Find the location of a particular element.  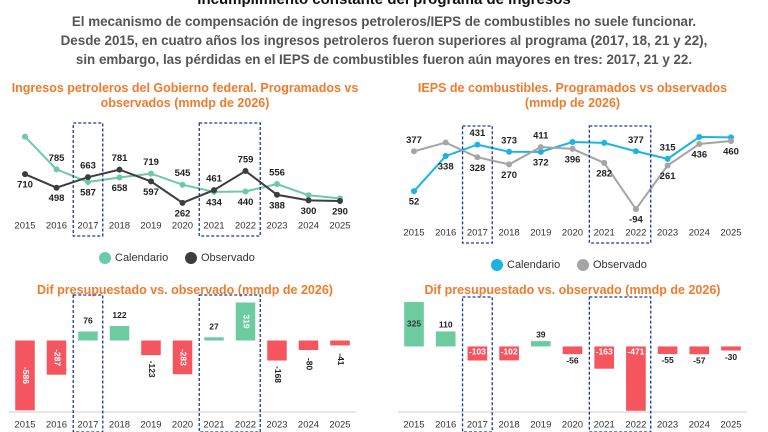

data-label: -287 is located at coordinates (57, 357).